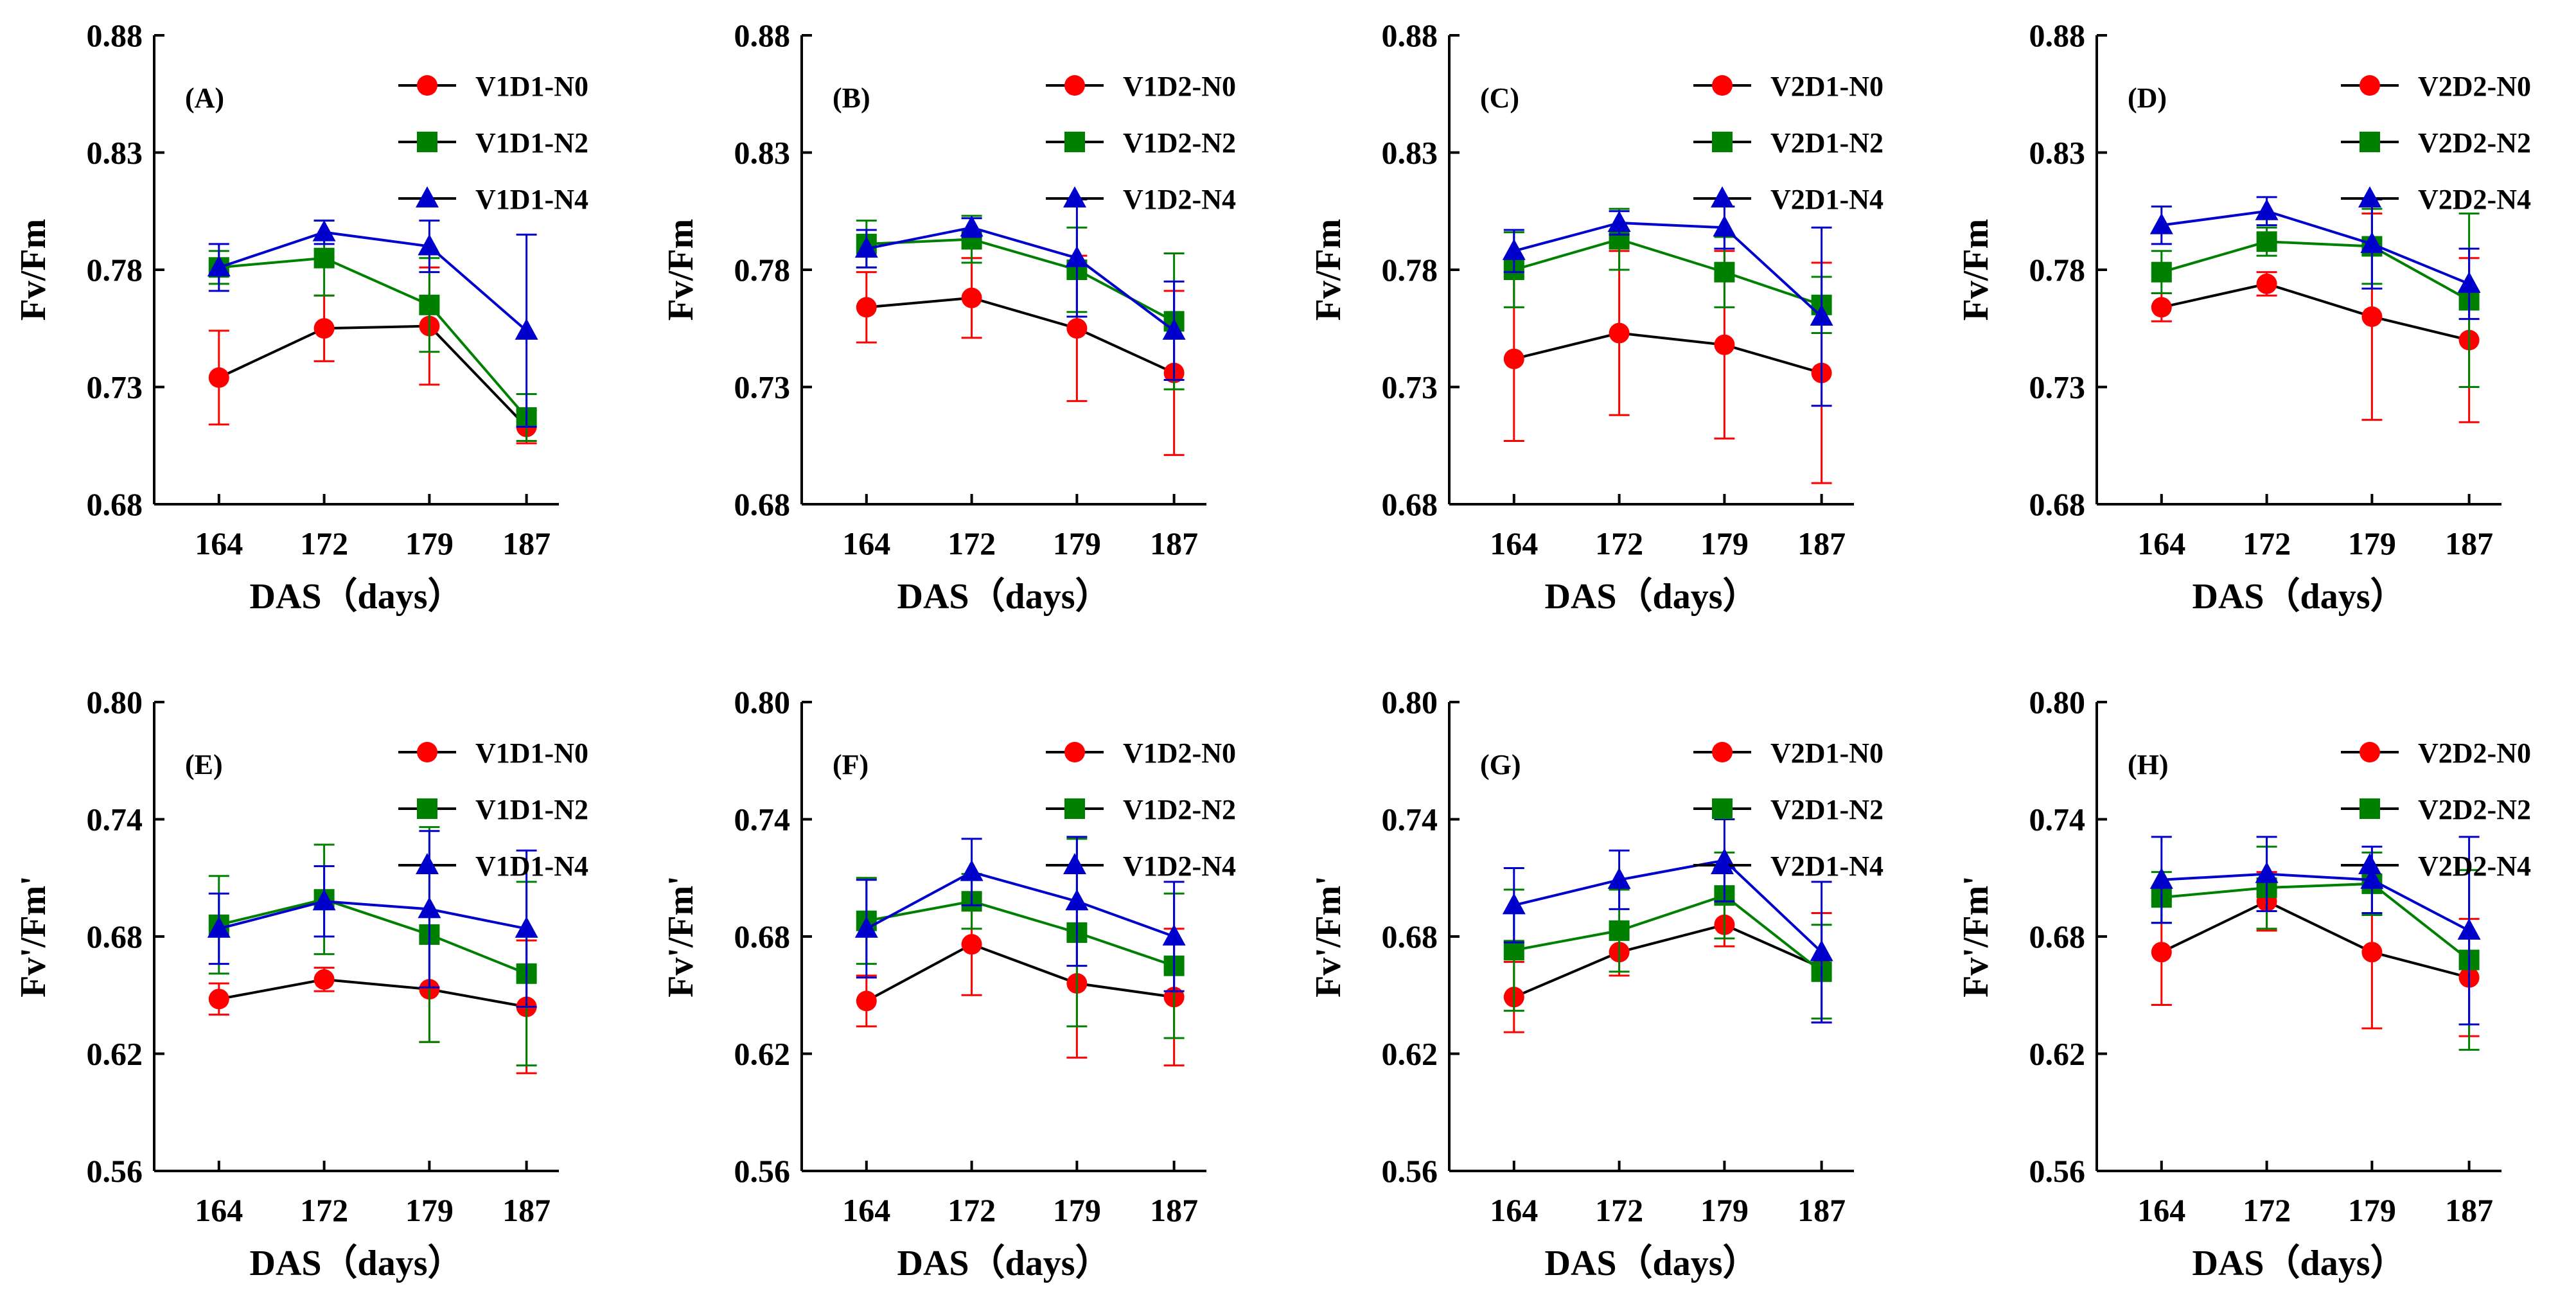  I want to click on panel-label: (D), so click(2147, 98).